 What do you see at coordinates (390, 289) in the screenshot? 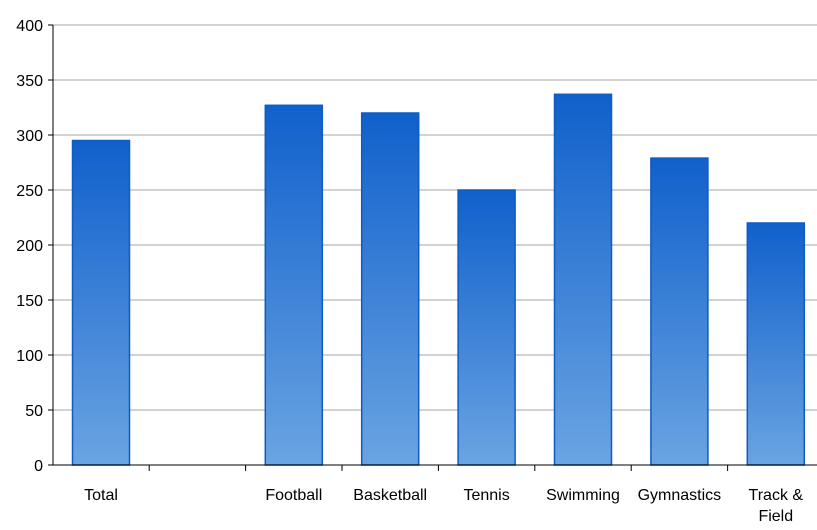
I see `bar-basketball` at bounding box center [390, 289].